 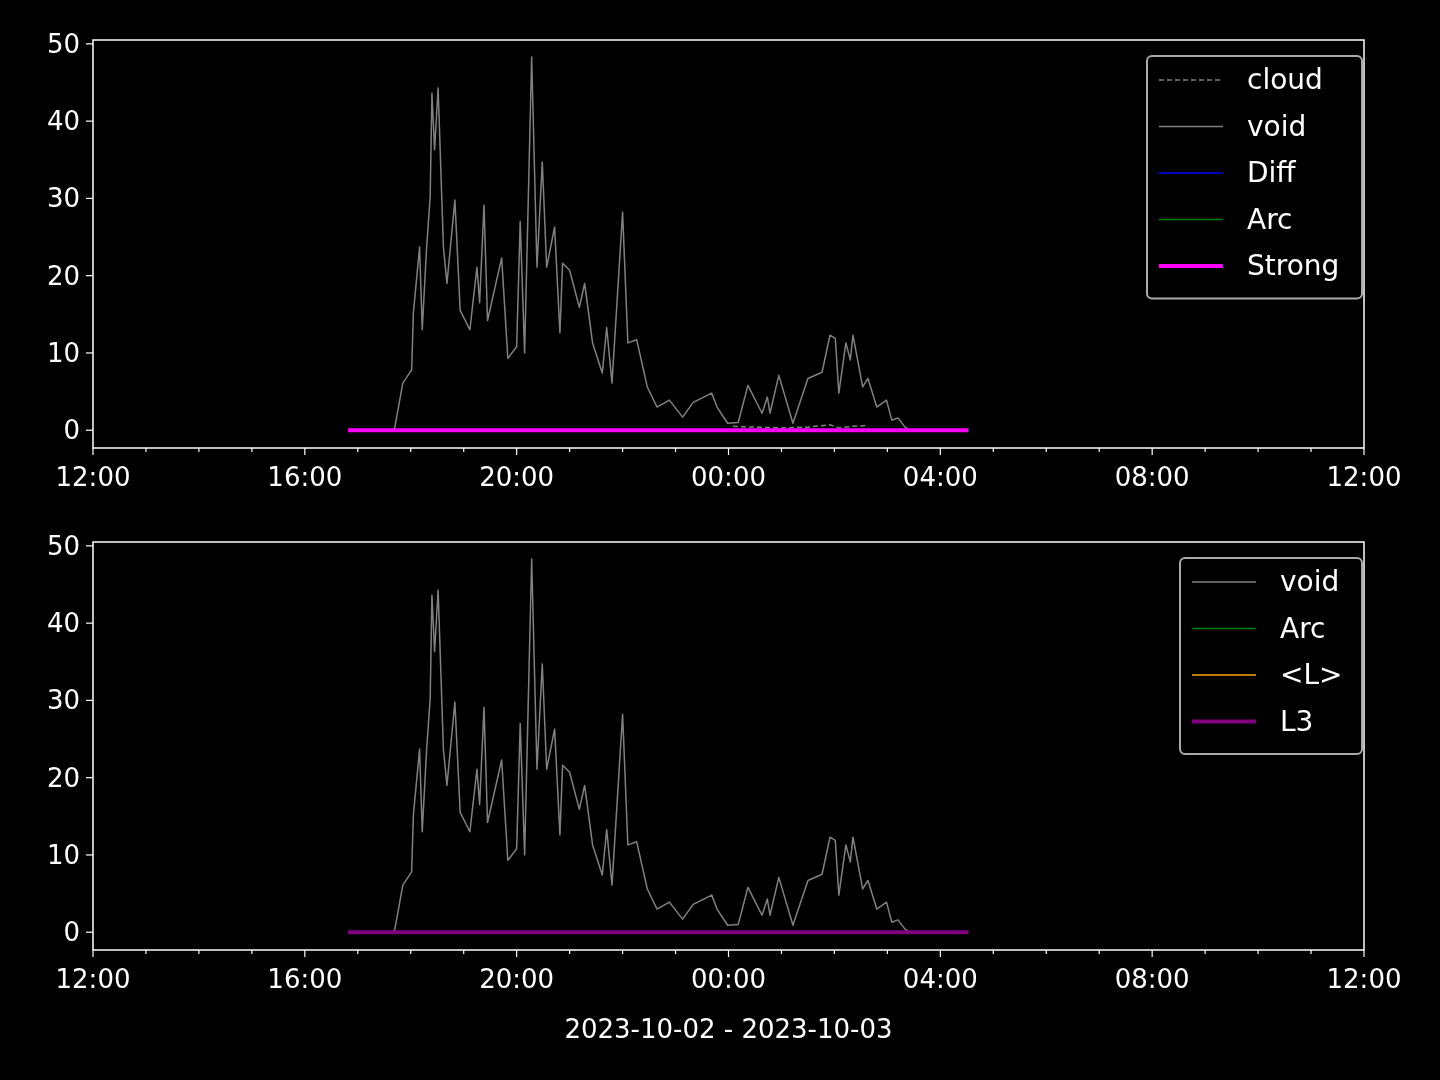 I want to click on legend-label: Diff, so click(x=1272, y=172).